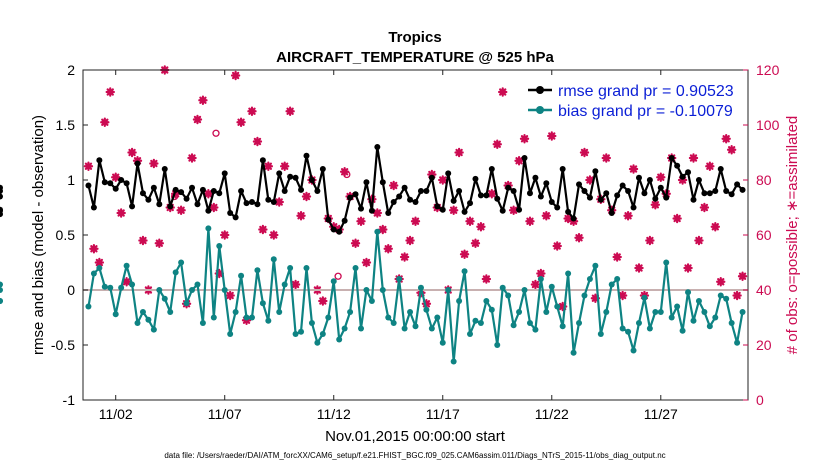 The height and width of the screenshot is (470, 830). Describe the element at coordinates (116, 414) in the screenshot. I see `x-tick-label: 11/02` at that location.